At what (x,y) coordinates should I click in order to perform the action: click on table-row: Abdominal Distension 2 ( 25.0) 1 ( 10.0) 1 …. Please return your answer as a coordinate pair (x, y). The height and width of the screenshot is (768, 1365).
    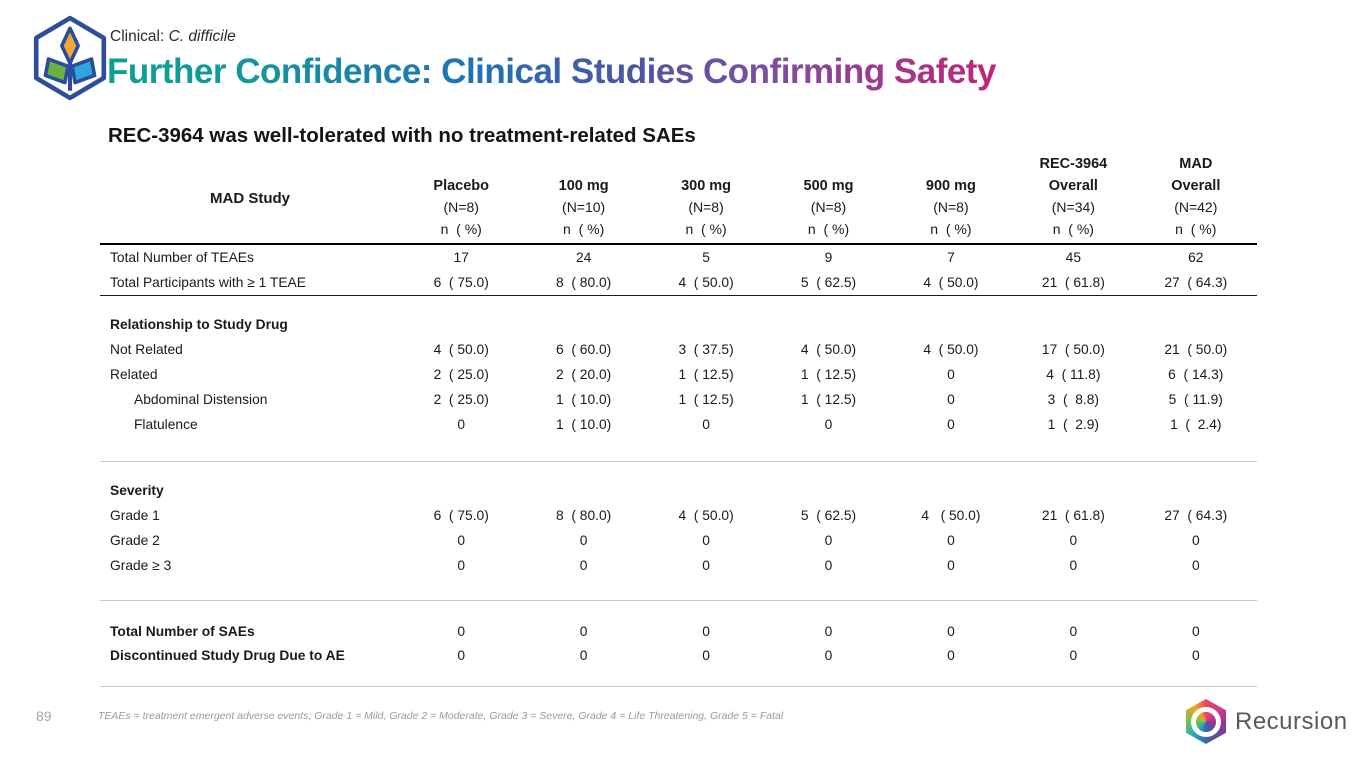
    Looking at the image, I should click on (678, 399).